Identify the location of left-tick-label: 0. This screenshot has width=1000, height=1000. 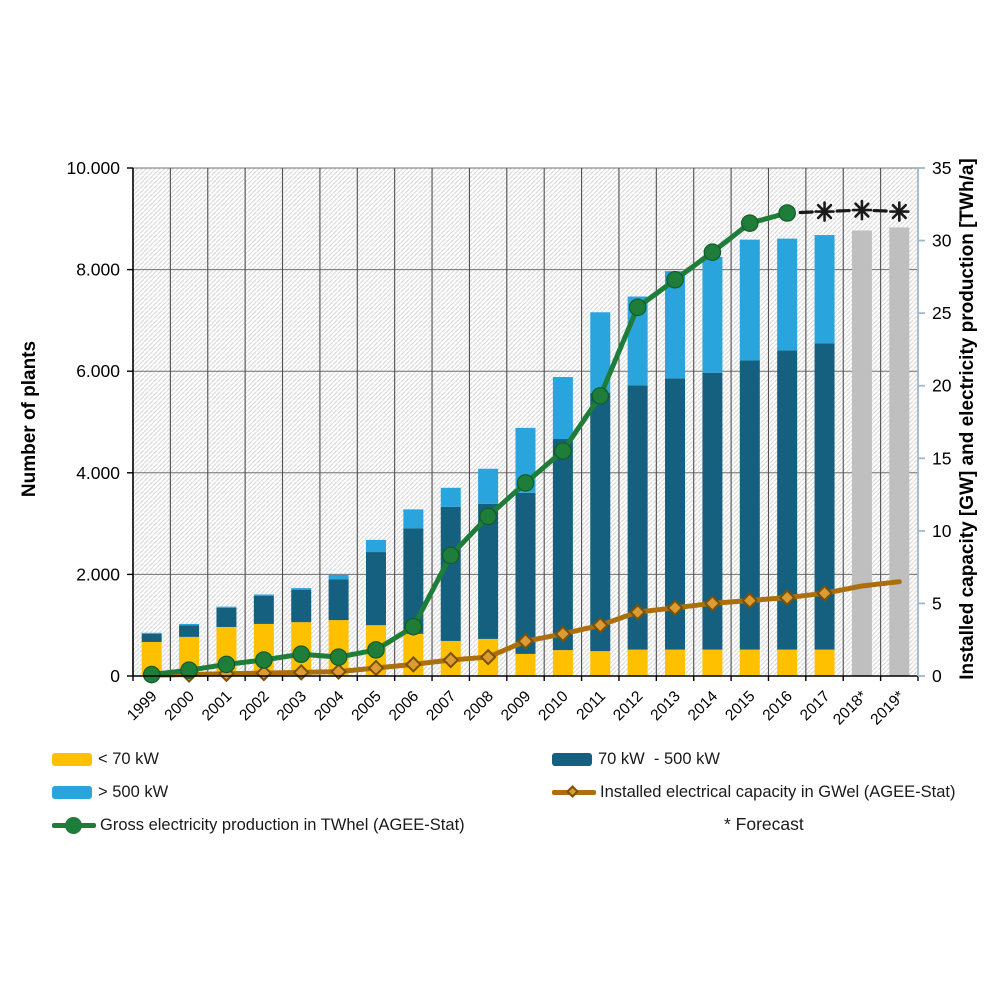
(115, 676).